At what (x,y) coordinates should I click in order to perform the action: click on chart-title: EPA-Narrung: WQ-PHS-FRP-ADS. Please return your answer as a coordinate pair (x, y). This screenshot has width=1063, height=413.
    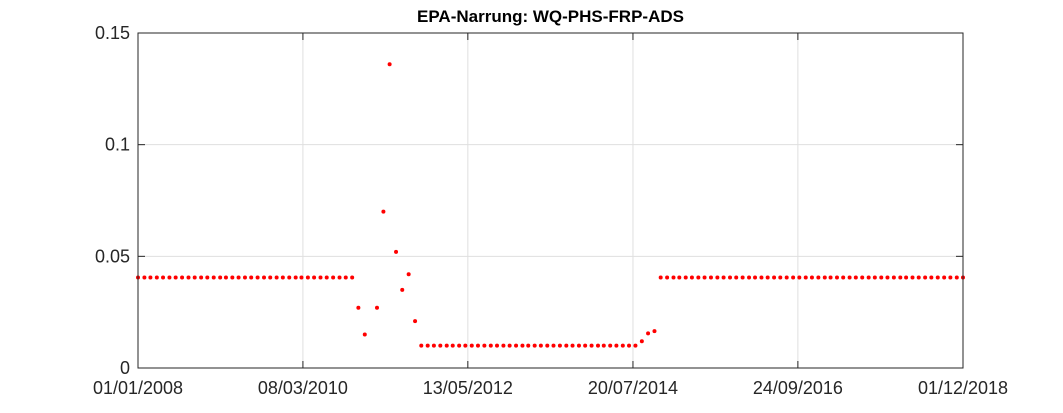
    Looking at the image, I should click on (550, 16).